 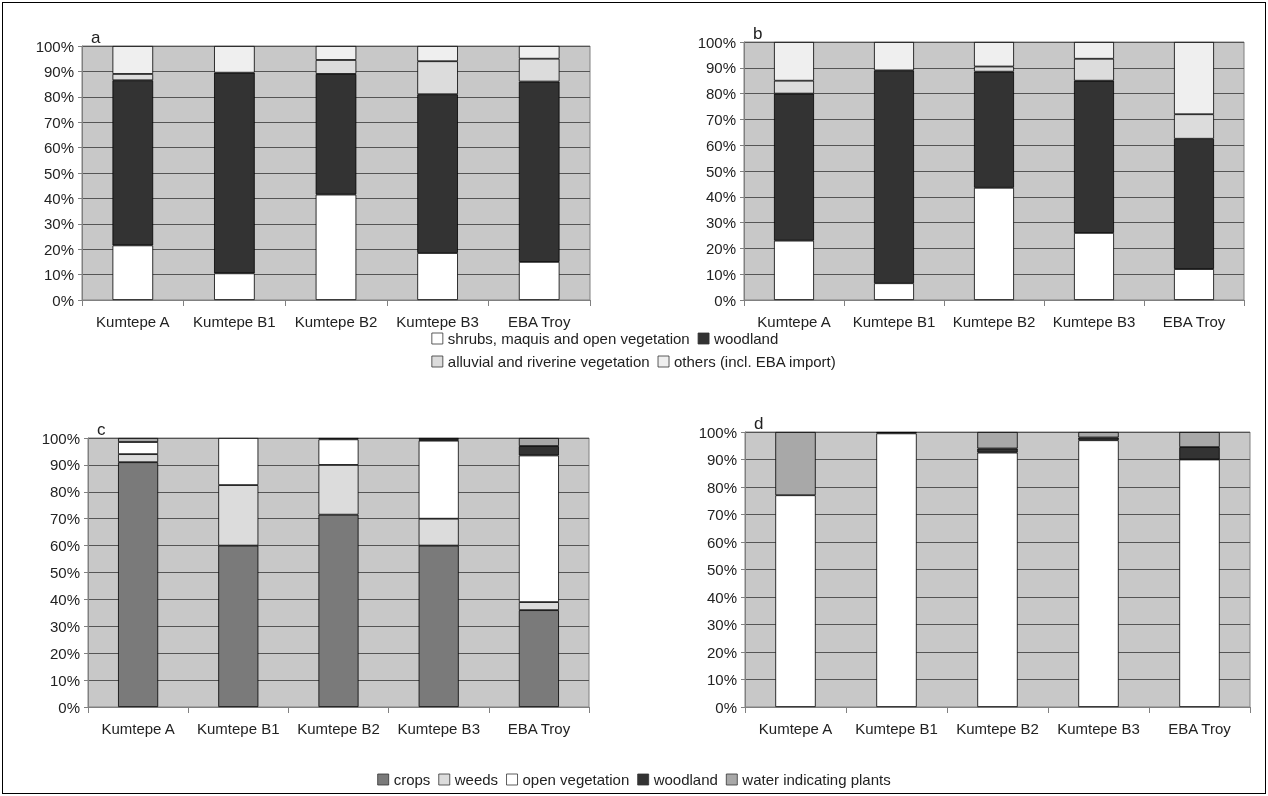 I want to click on chart-title: a, so click(x=96, y=37).